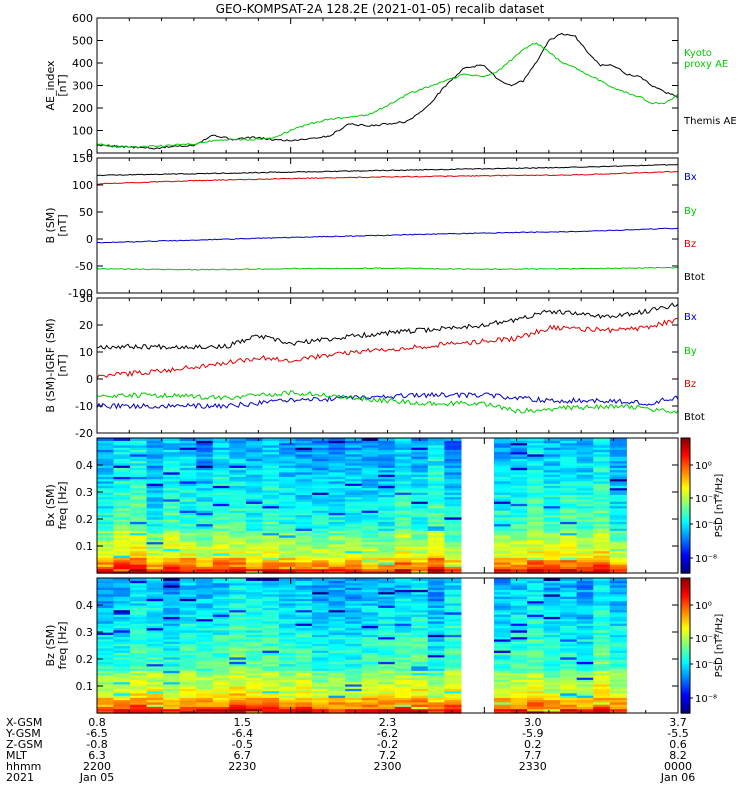  I want to click on ephemeris-row-label: Z-GSM, so click(24, 744).